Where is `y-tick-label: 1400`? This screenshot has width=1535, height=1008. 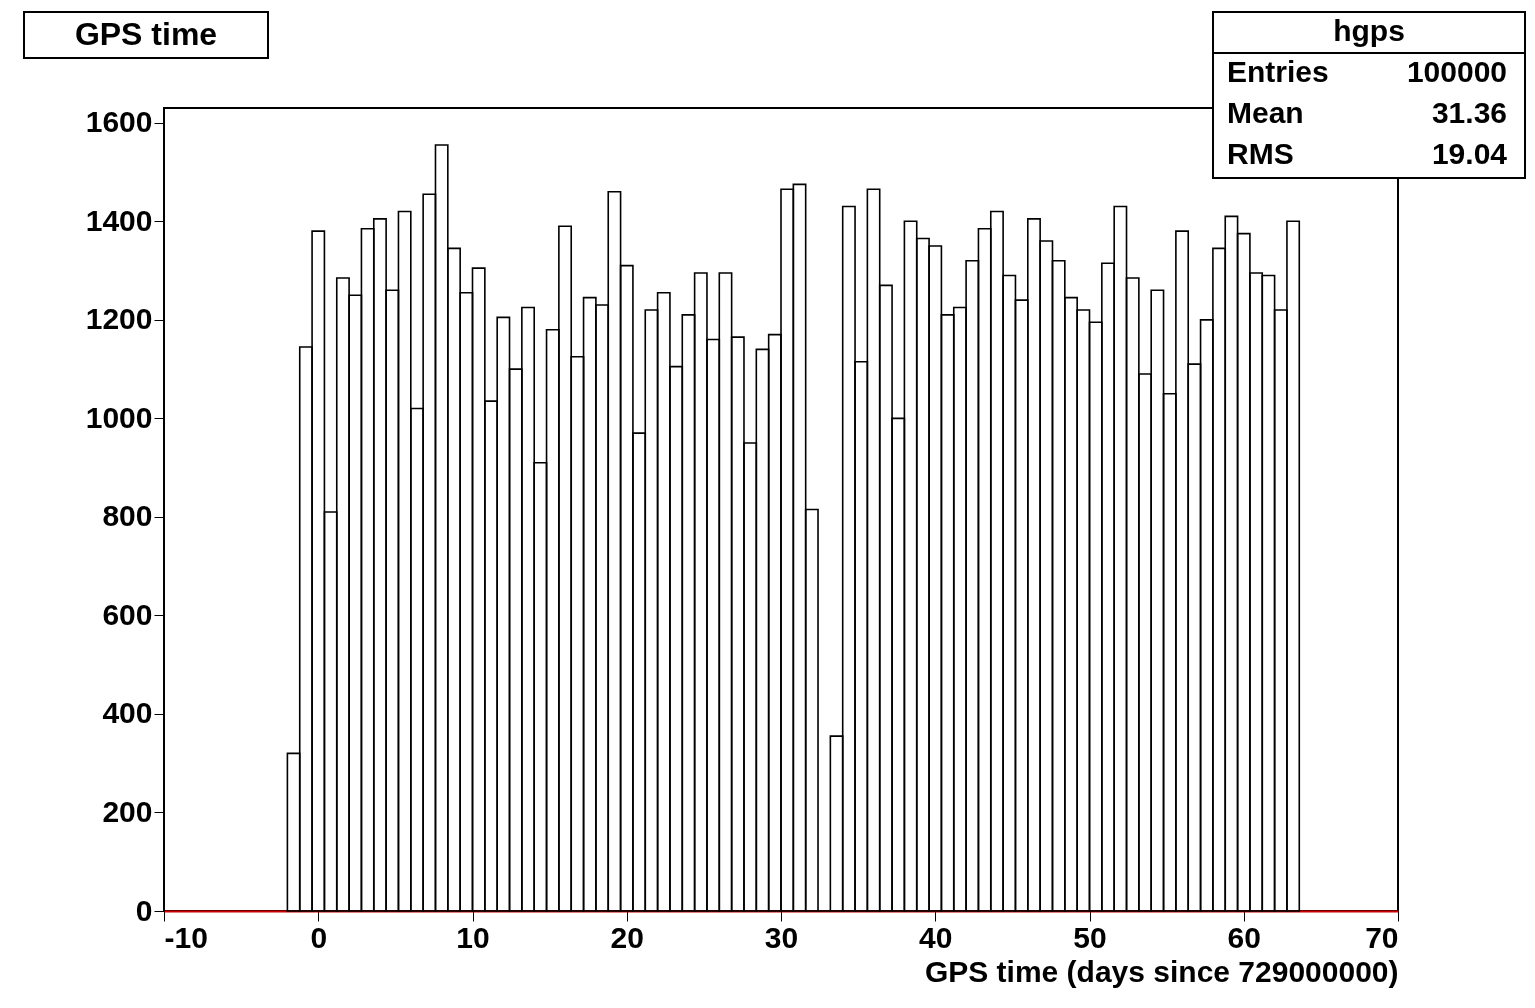 y-tick-label: 1400 is located at coordinates (119, 220).